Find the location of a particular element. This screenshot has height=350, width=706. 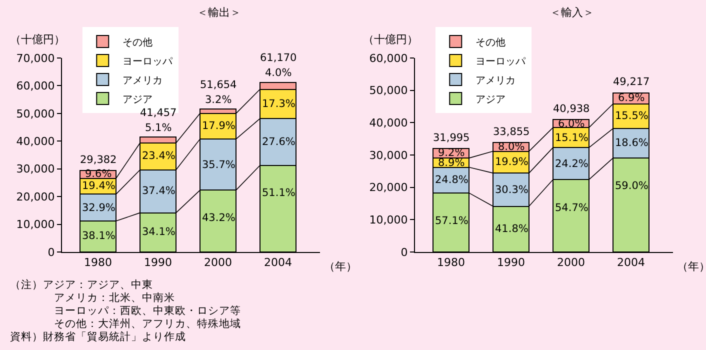

text: （注）アジア：アジア、中東 is located at coordinates (82, 285).